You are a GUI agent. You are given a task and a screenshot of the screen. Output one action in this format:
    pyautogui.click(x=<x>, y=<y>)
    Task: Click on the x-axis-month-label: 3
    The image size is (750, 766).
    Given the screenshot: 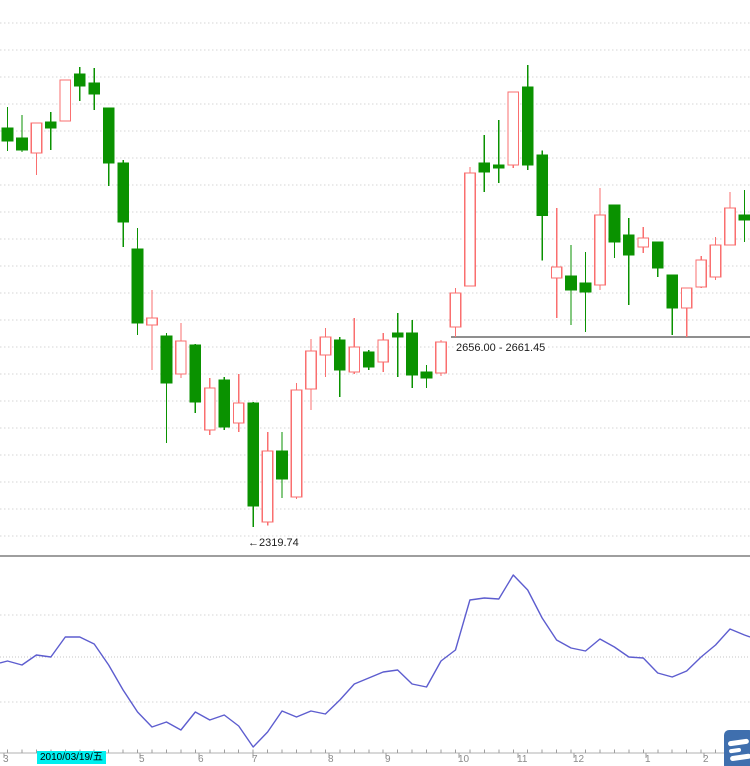 What is the action you would take?
    pyautogui.click(x=6, y=759)
    